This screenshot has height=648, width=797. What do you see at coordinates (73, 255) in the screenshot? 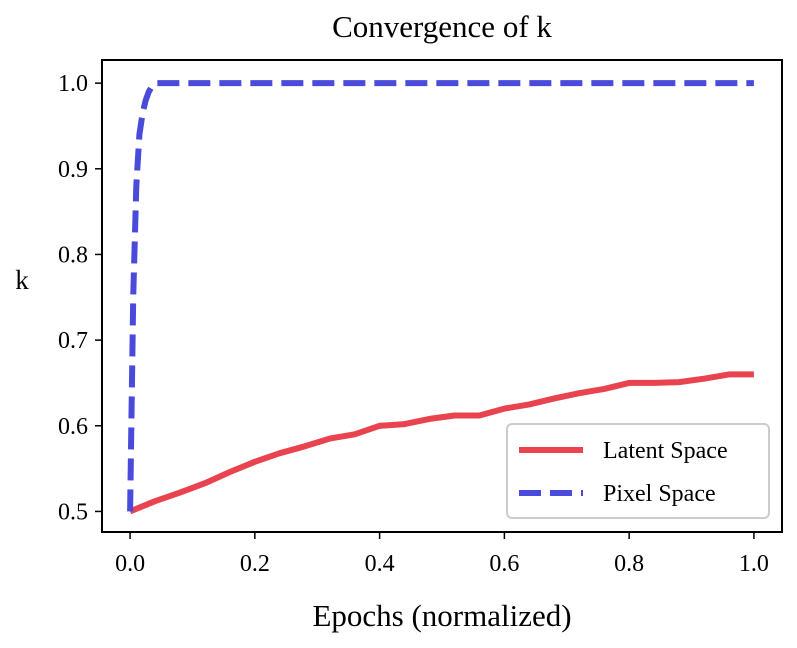
I see `y-tick-label: 0.8` at bounding box center [73, 255].